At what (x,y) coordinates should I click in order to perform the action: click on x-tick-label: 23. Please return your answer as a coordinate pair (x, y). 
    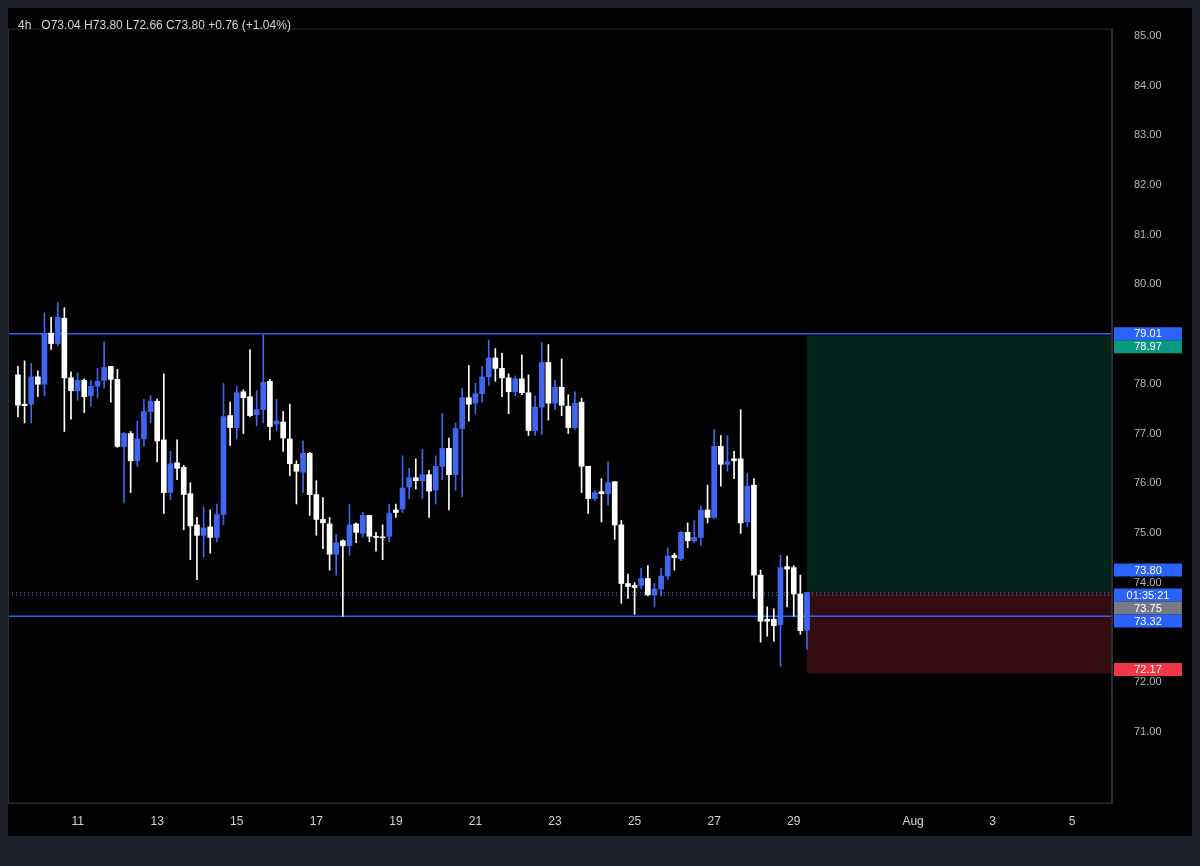
    Looking at the image, I should click on (555, 821).